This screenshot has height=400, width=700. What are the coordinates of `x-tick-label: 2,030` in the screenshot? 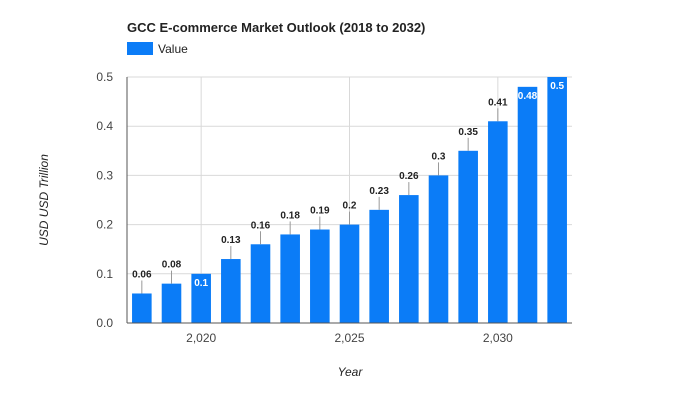 It's located at (498, 338).